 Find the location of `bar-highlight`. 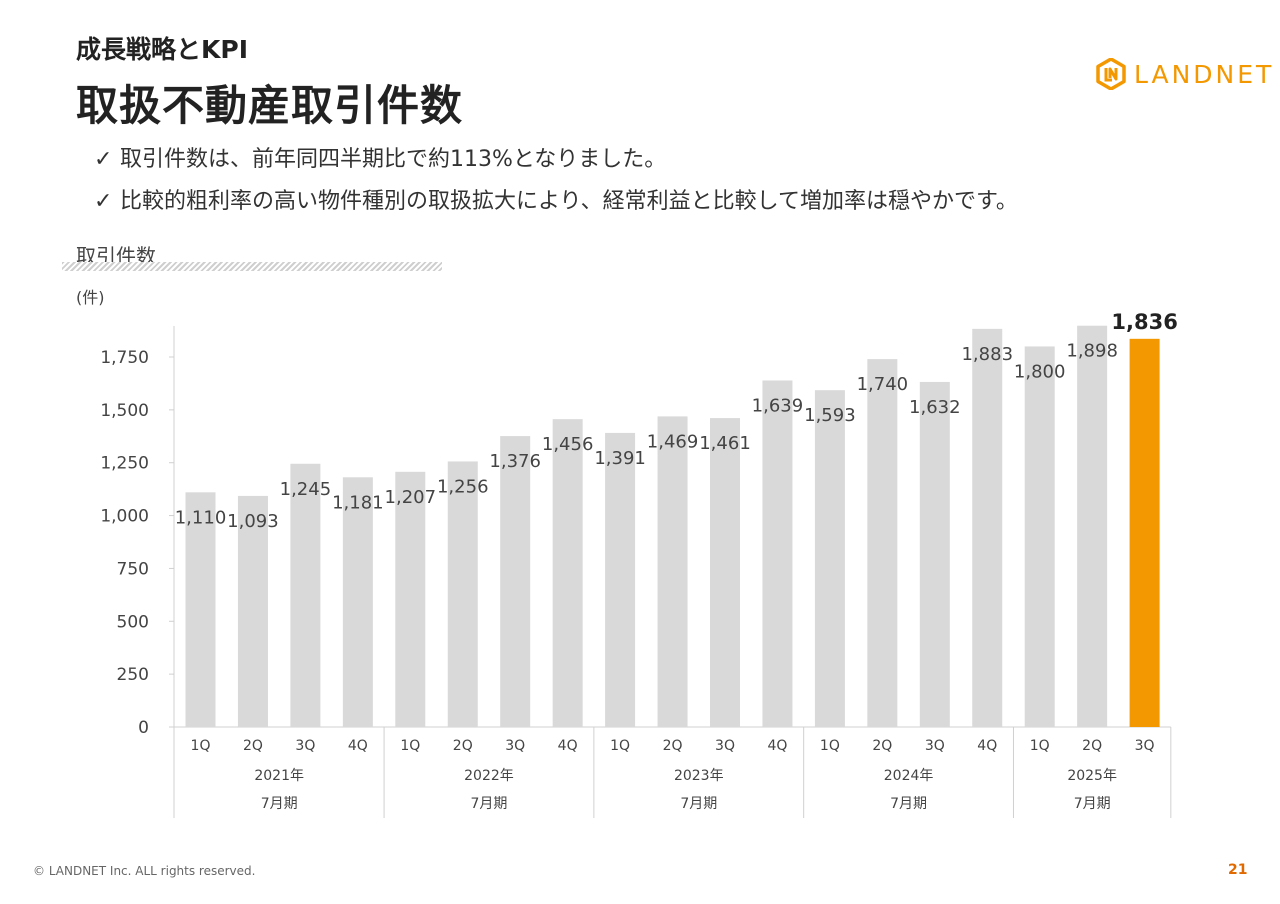

bar-highlight is located at coordinates (1144, 532).